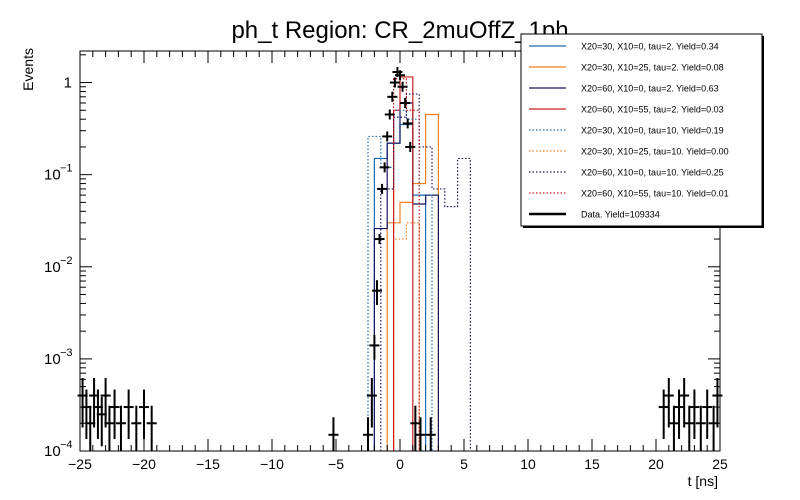  Describe the element at coordinates (272, 464) in the screenshot. I see `x-tick-label: −10` at that location.